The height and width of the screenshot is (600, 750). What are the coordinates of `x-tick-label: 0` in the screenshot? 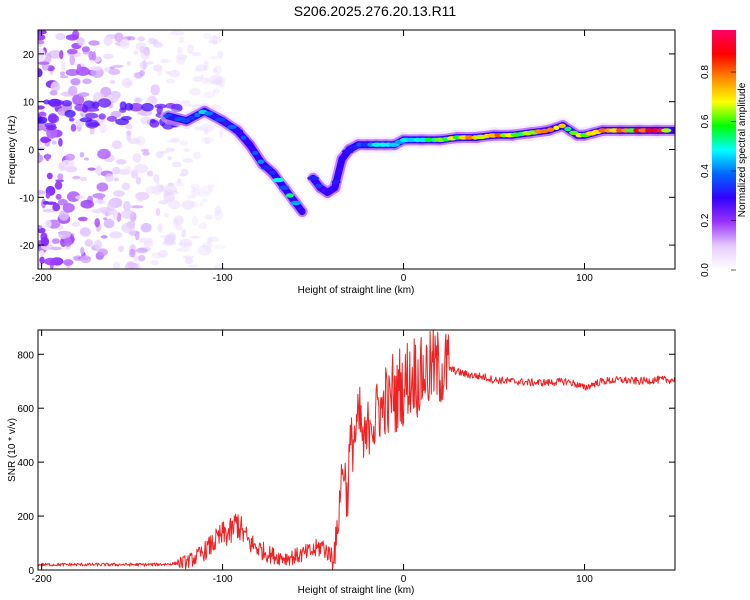 It's located at (404, 278).